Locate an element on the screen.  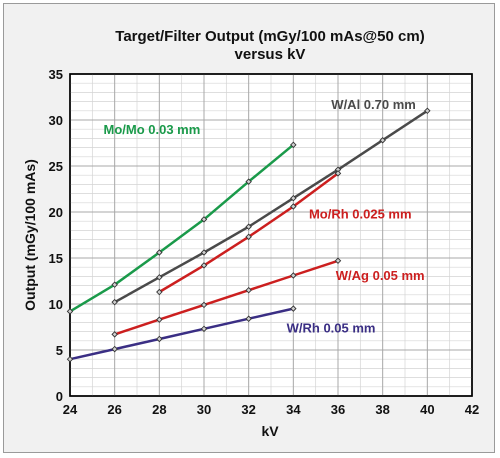
x-tick-label: 32 is located at coordinates (248, 409).